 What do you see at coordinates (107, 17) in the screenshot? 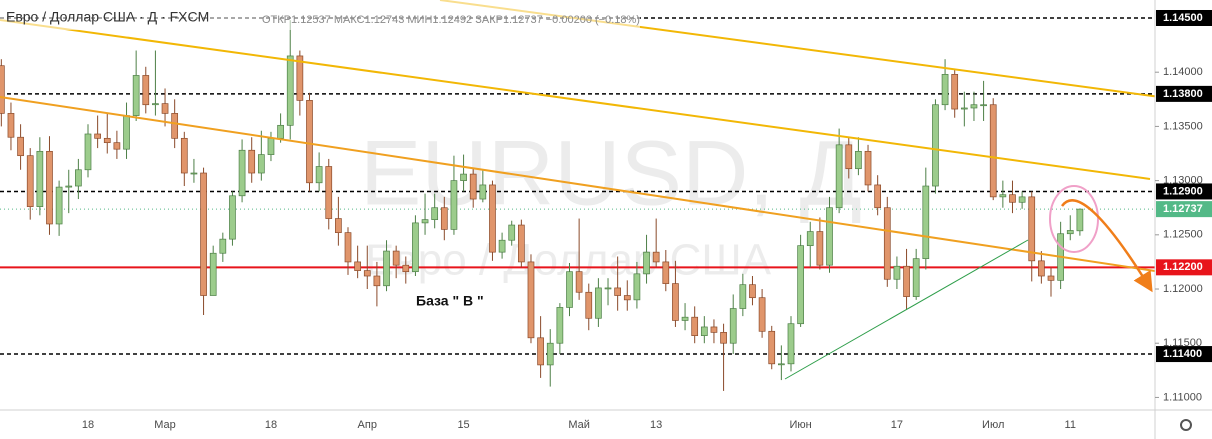
I see `symbol: Евро / Доллар США · Д · FXCM` at bounding box center [107, 17].